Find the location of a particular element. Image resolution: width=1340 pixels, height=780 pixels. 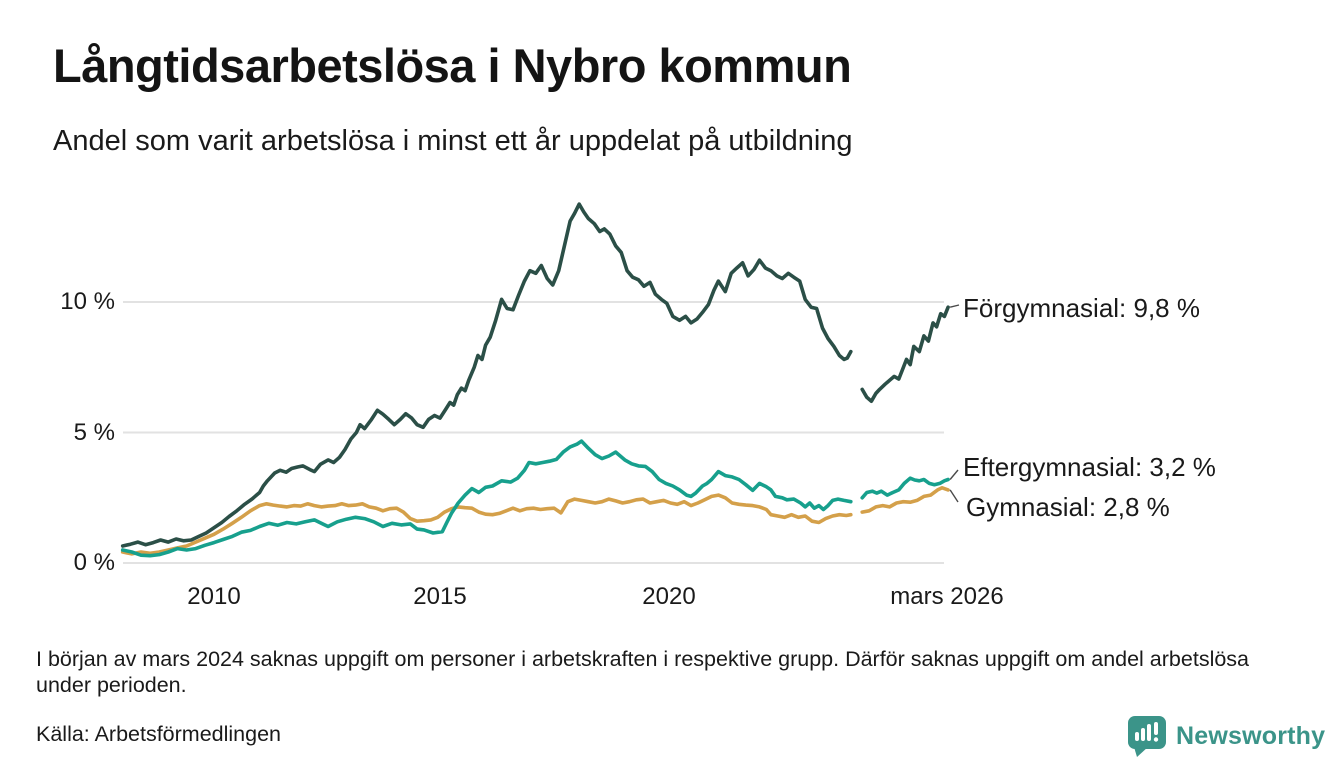

y-axis-tick-0: 0 % is located at coordinates (94, 562).